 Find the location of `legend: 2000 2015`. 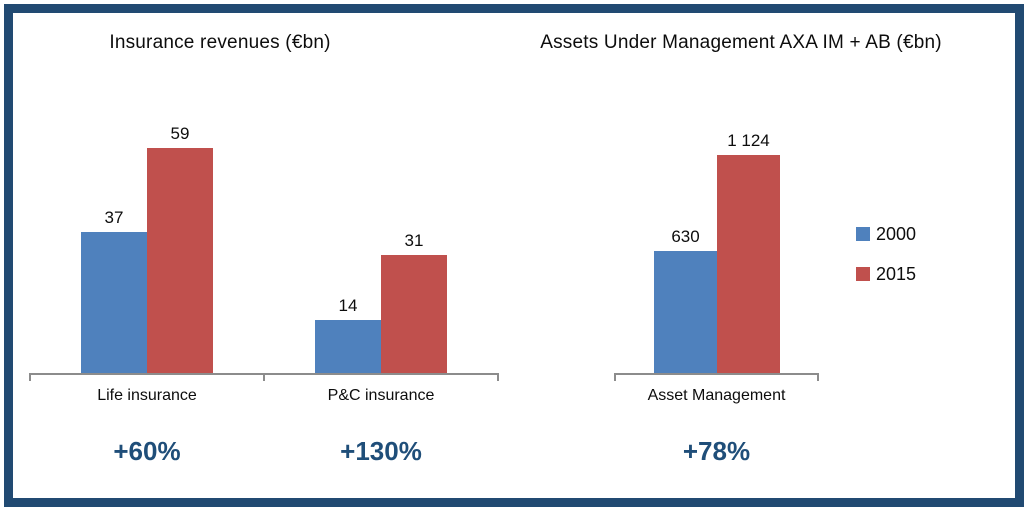

legend: 2000 2015 is located at coordinates (886, 264).